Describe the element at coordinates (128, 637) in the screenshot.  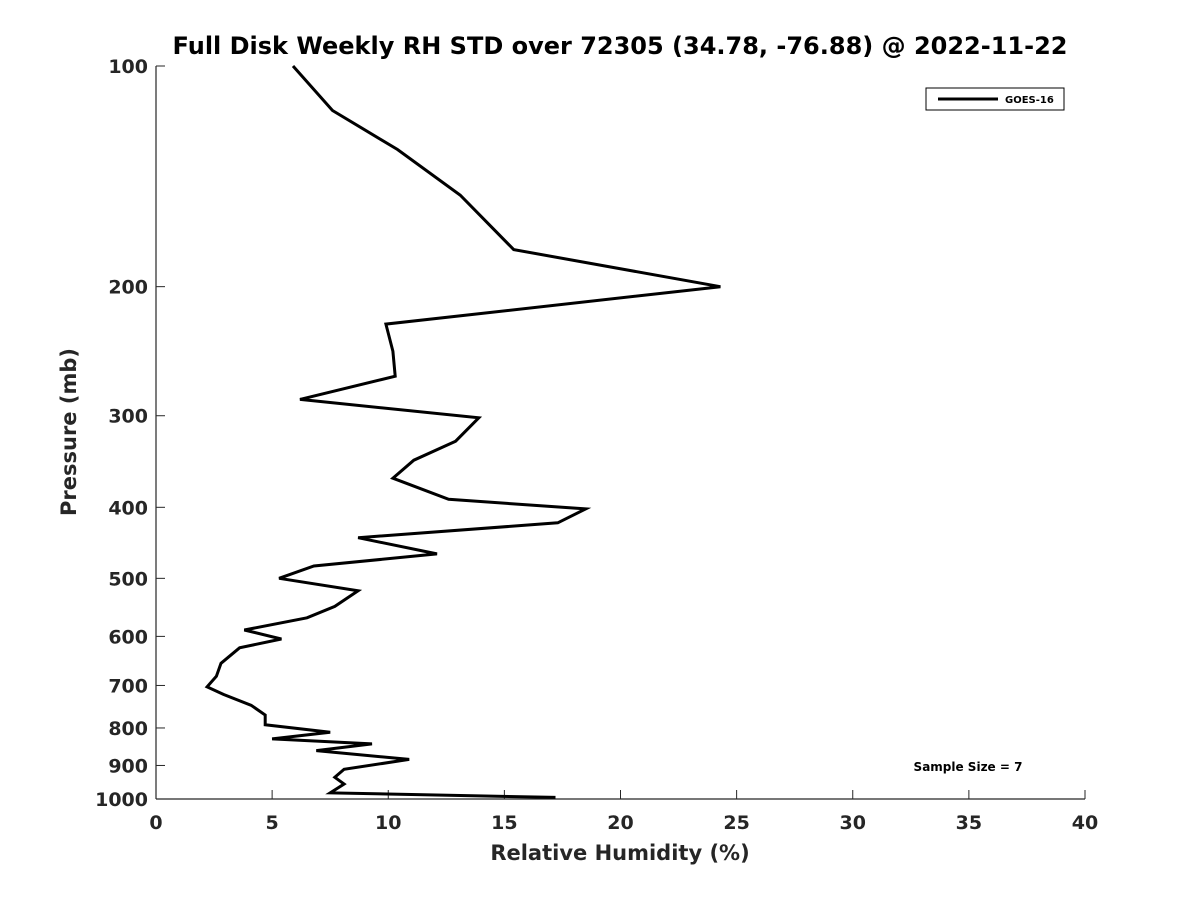
I see `y-tick-label: 600` at that location.